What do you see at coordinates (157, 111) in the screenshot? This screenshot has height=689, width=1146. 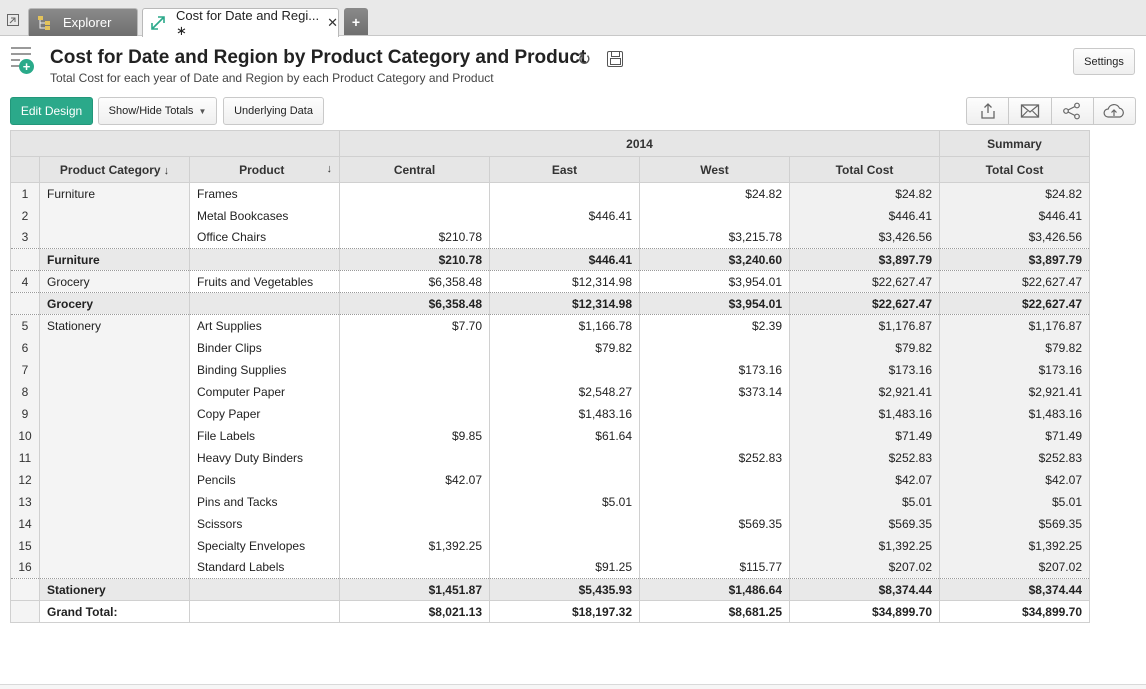 I see `show-hide-totals-button: Show/Hide Totals ▼` at bounding box center [157, 111].